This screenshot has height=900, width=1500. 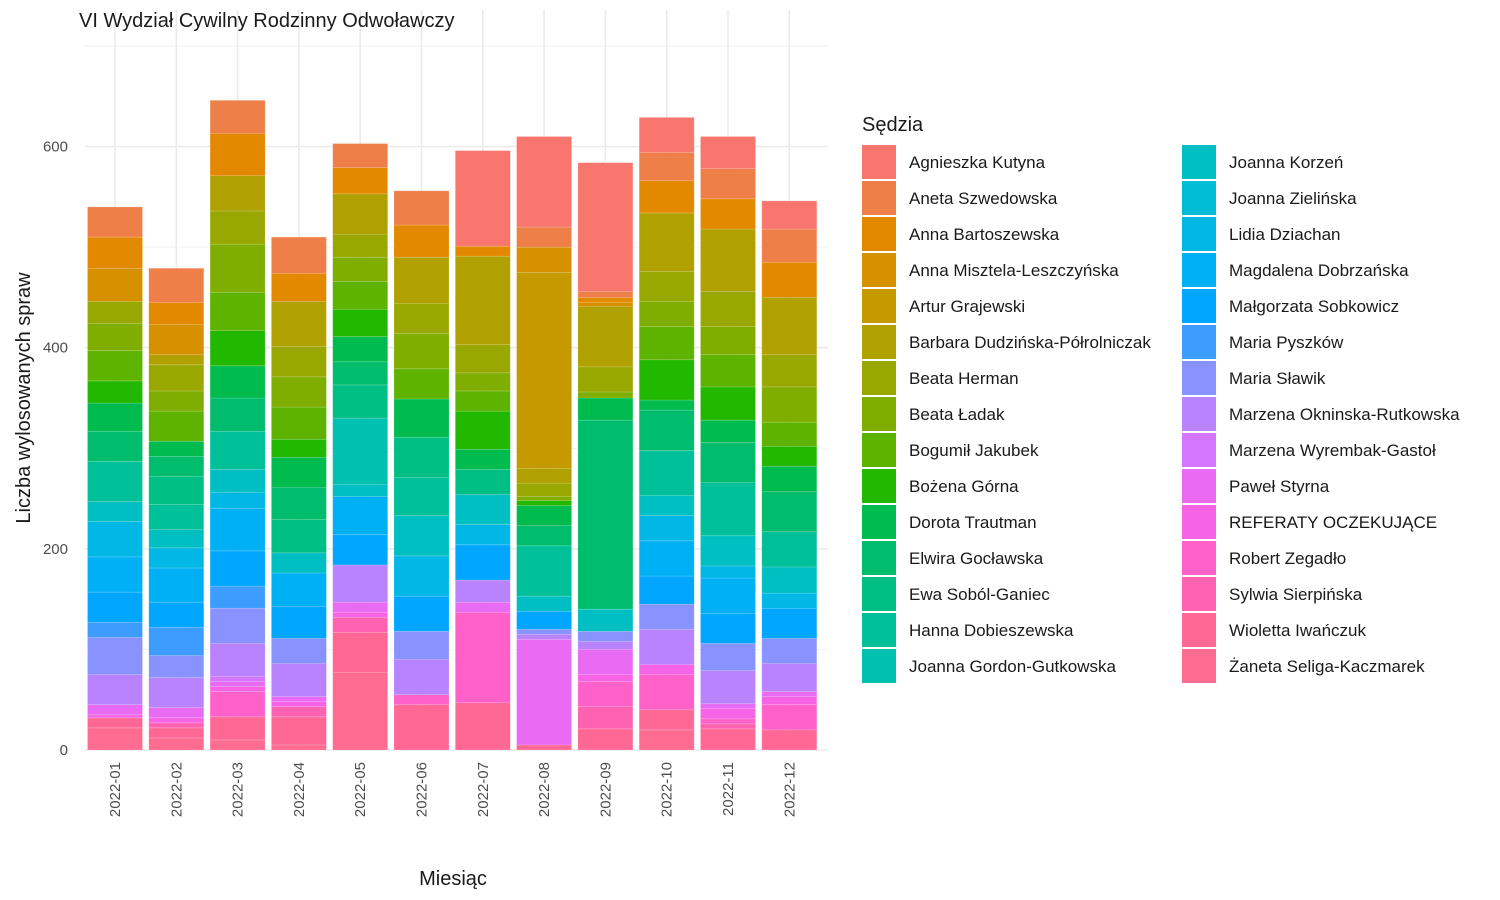 I want to click on legend-label: Paweł Styrna, so click(x=1279, y=486).